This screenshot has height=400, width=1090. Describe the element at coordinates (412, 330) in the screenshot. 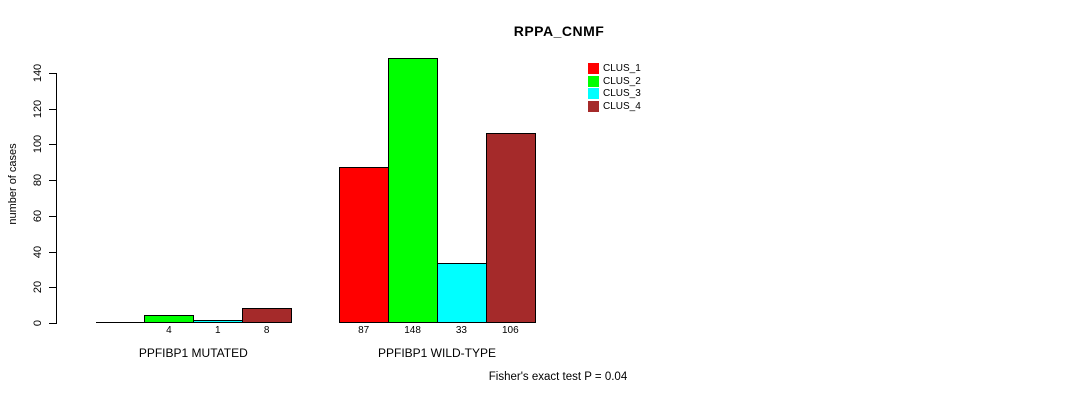

I see `bar-count-label: 148` at that location.